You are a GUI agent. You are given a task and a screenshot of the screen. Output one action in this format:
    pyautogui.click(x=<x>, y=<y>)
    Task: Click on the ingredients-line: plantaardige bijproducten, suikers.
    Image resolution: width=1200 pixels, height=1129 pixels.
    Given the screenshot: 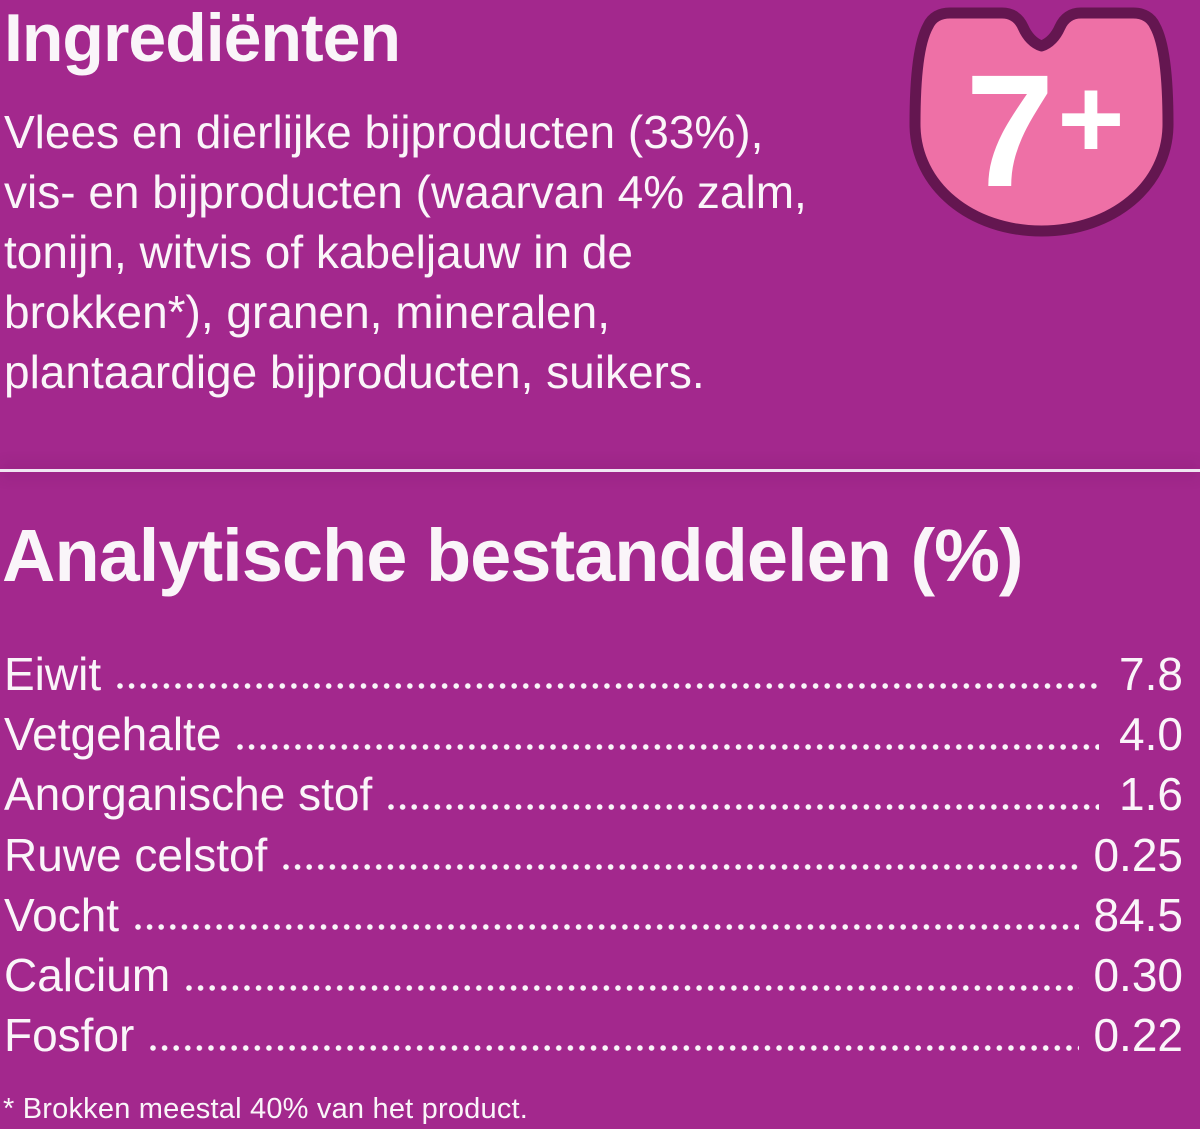 What is the action you would take?
    pyautogui.click(x=354, y=372)
    